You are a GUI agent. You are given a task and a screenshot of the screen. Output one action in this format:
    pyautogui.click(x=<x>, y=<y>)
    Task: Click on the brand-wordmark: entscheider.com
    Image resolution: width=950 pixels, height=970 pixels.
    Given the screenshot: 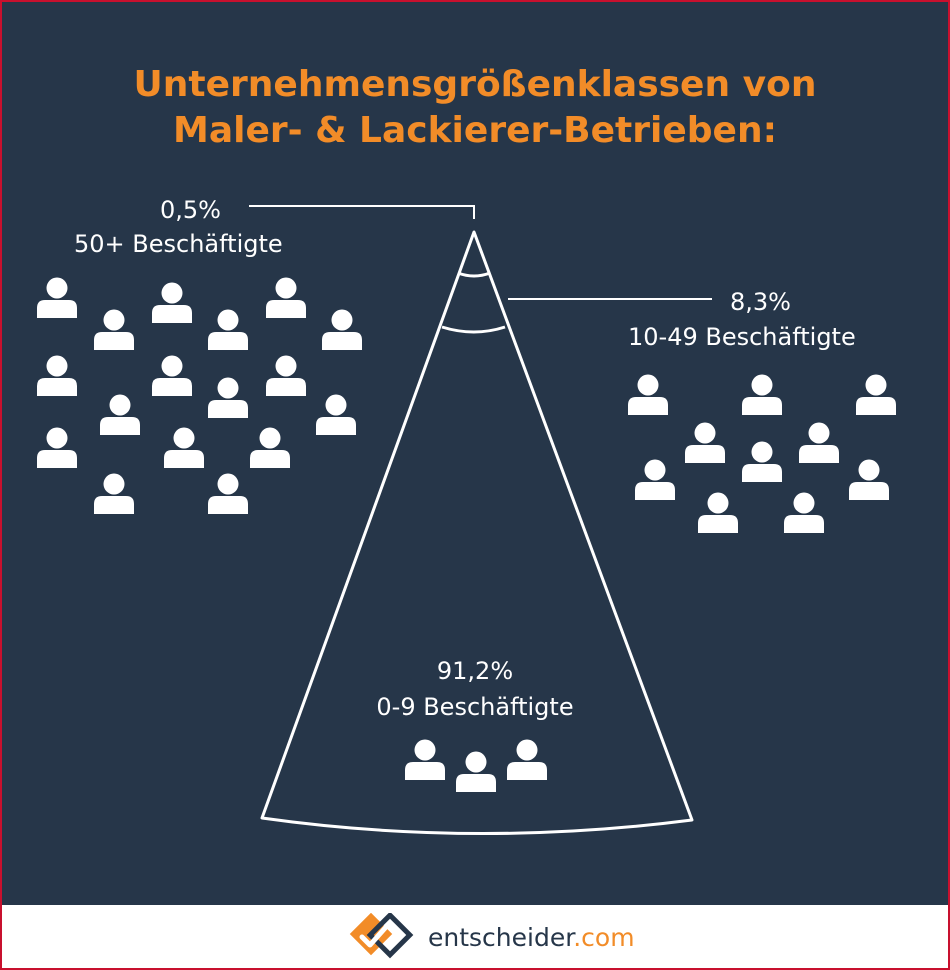 What is the action you would take?
    pyautogui.click(x=531, y=938)
    